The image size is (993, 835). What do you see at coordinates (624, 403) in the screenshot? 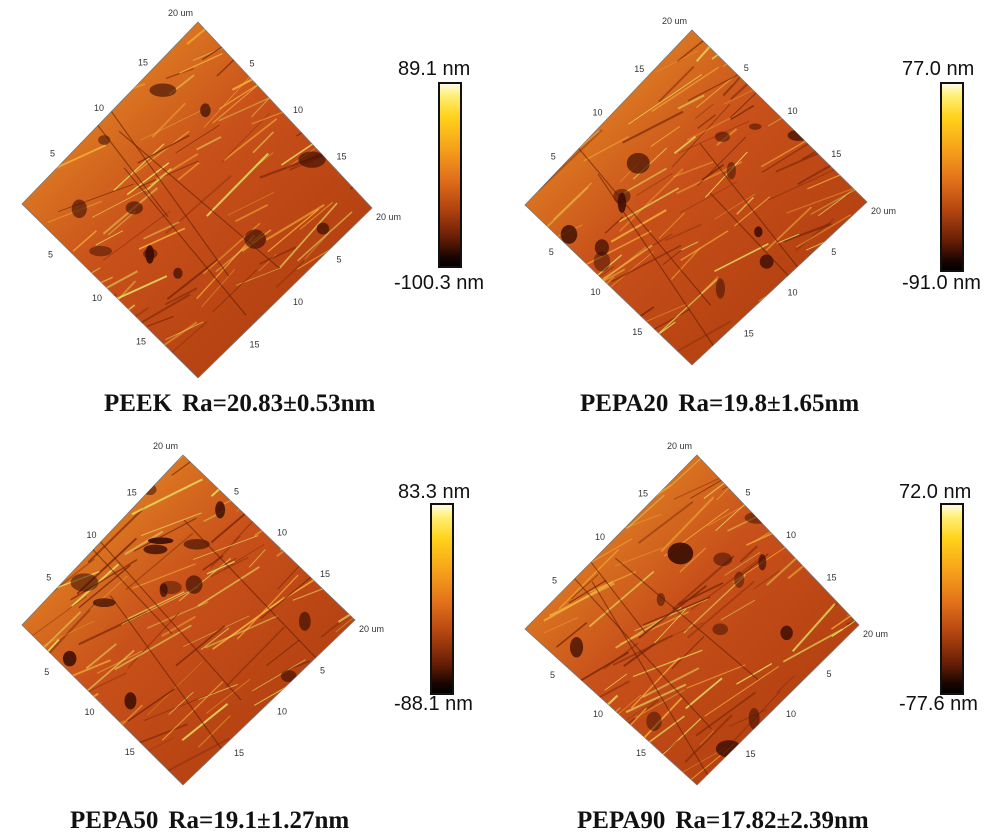
I see `sample-name: PEPA20` at bounding box center [624, 403].